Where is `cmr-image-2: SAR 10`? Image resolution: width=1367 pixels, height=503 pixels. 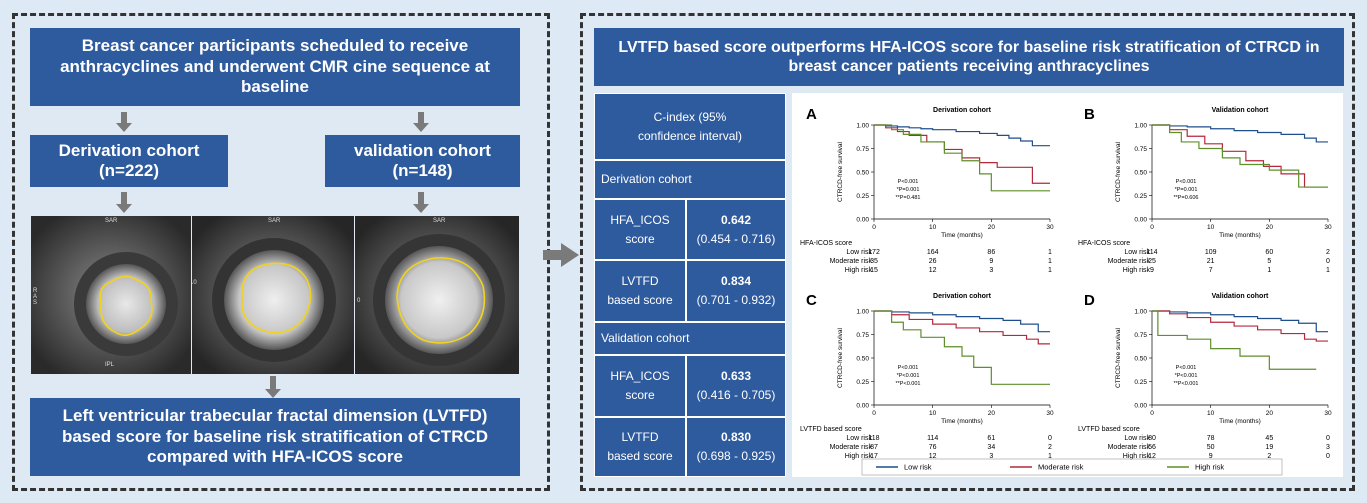
cmr-image-2: SAR 10 is located at coordinates (273, 295).